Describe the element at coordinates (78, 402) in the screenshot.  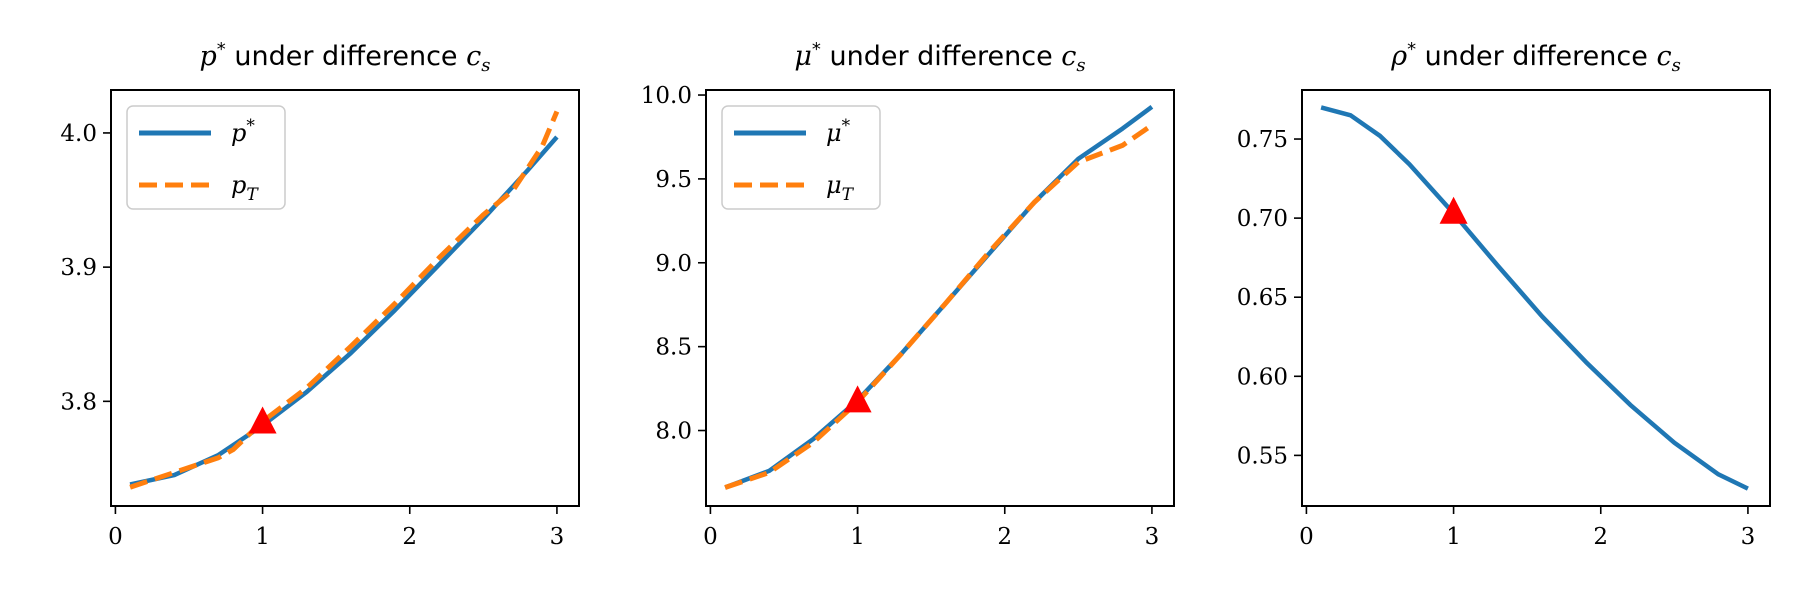
I see `y-tick-label: 3.8` at that location.